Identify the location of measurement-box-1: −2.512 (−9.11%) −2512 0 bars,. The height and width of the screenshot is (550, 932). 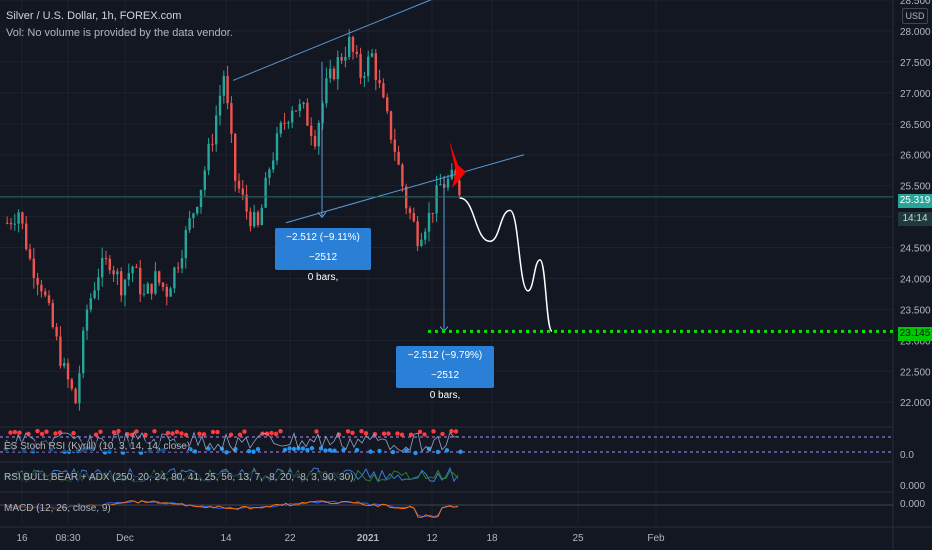
(323, 255).